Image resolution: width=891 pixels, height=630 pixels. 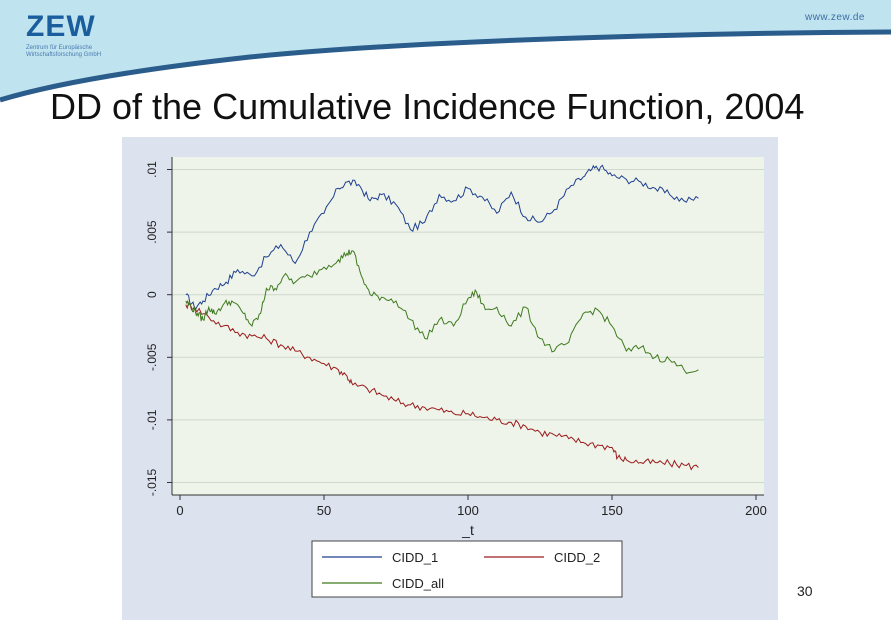 What do you see at coordinates (415, 557) in the screenshot?
I see `legend-label: CIDD_1` at bounding box center [415, 557].